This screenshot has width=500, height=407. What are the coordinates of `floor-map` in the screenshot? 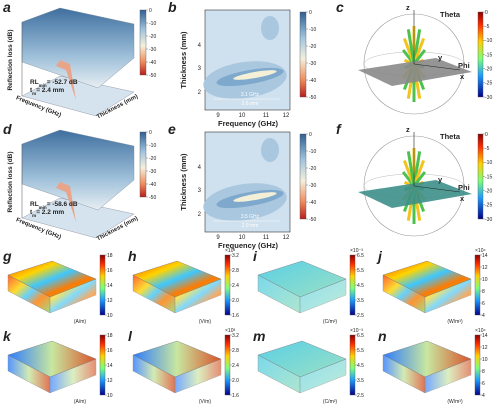 It's located at (78, 218).